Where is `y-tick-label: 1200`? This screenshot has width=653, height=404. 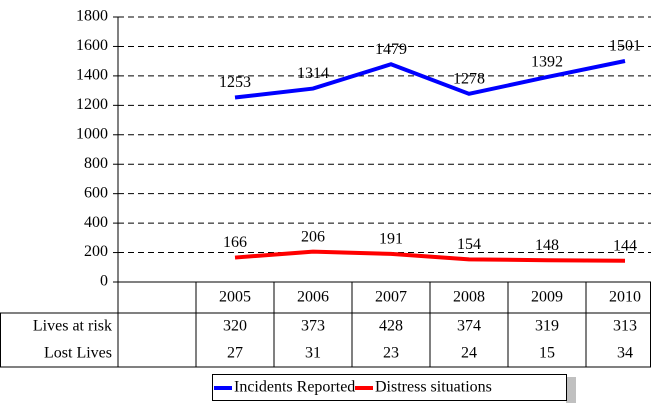 y-tick-label: 1200 is located at coordinates (92, 104).